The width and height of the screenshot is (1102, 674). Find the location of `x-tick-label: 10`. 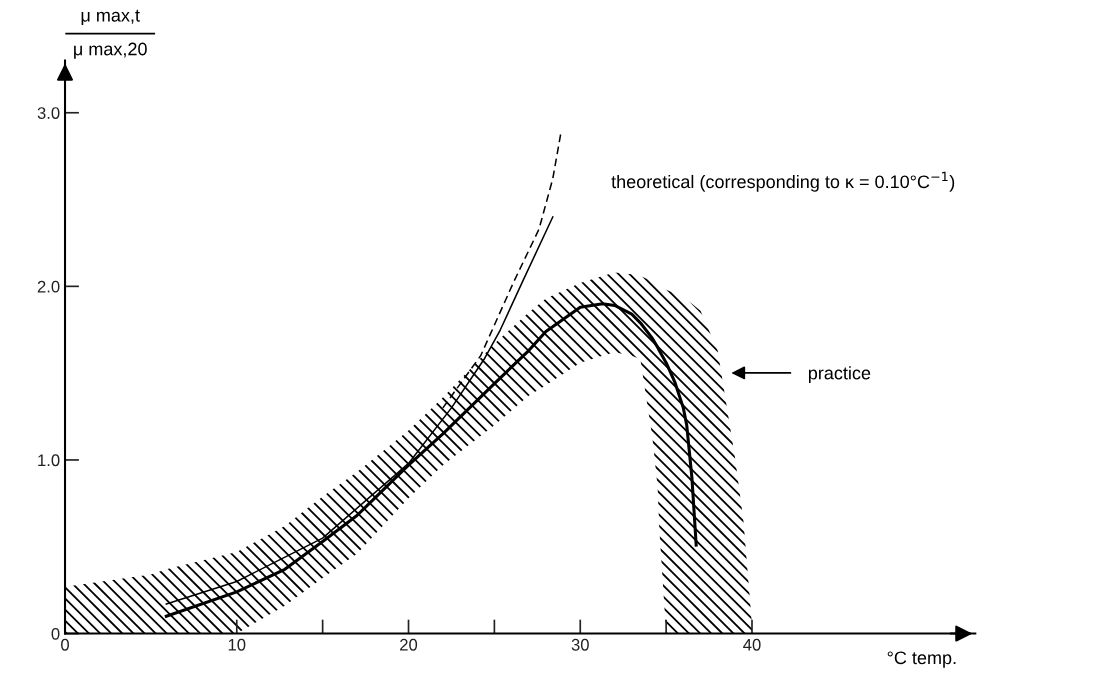

x-tick-label: 10 is located at coordinates (237, 644).